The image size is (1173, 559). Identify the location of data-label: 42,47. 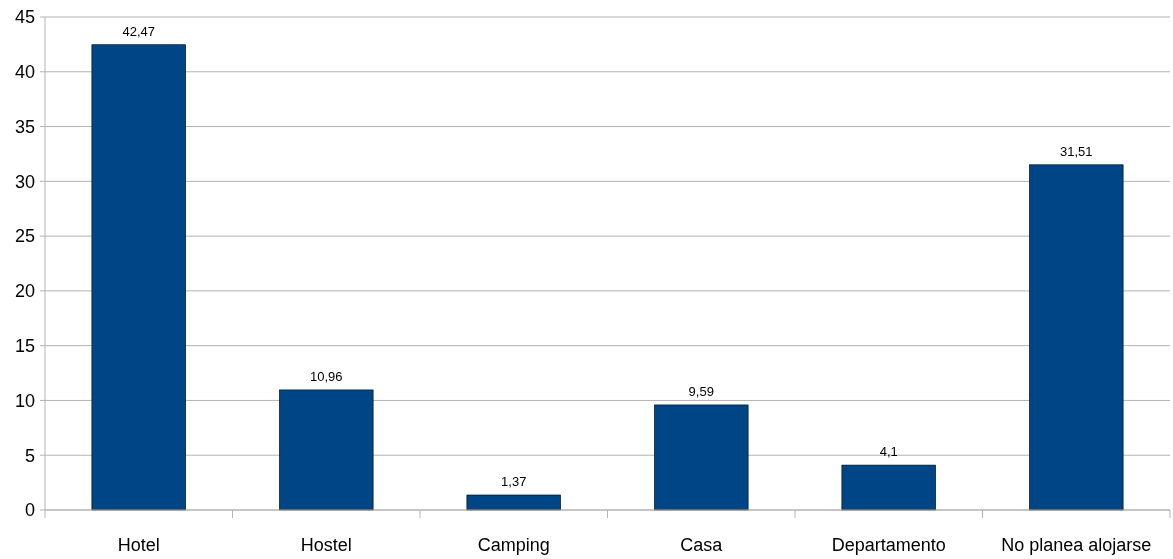
(139, 31).